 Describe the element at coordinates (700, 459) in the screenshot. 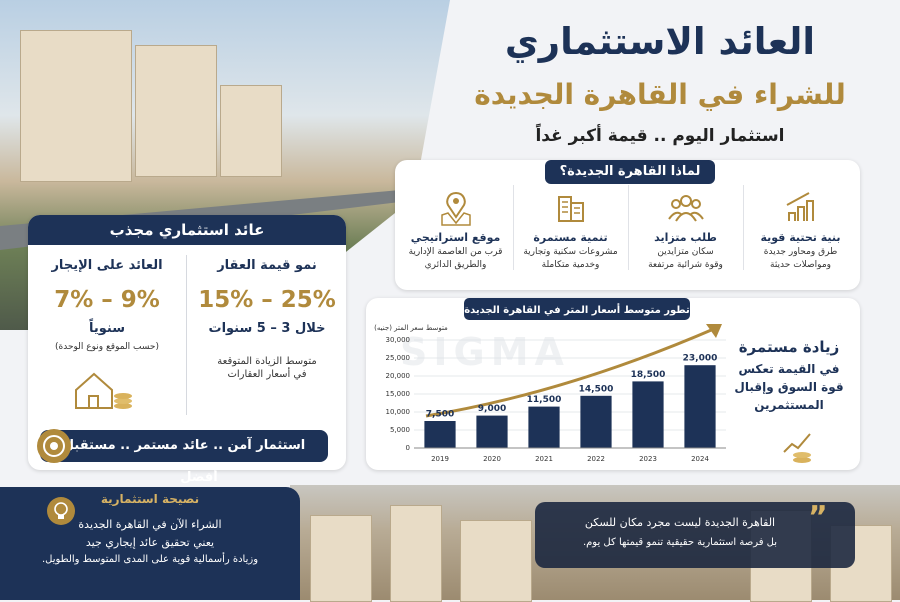

I see `x-tick-label: 2024` at that location.